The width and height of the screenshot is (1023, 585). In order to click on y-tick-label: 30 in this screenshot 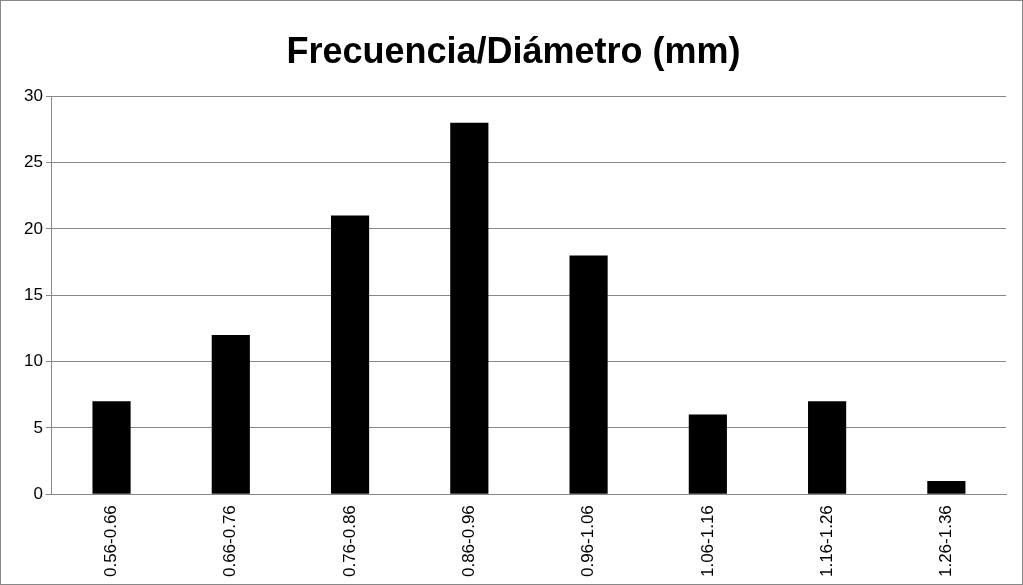, I will do `click(33, 95)`.